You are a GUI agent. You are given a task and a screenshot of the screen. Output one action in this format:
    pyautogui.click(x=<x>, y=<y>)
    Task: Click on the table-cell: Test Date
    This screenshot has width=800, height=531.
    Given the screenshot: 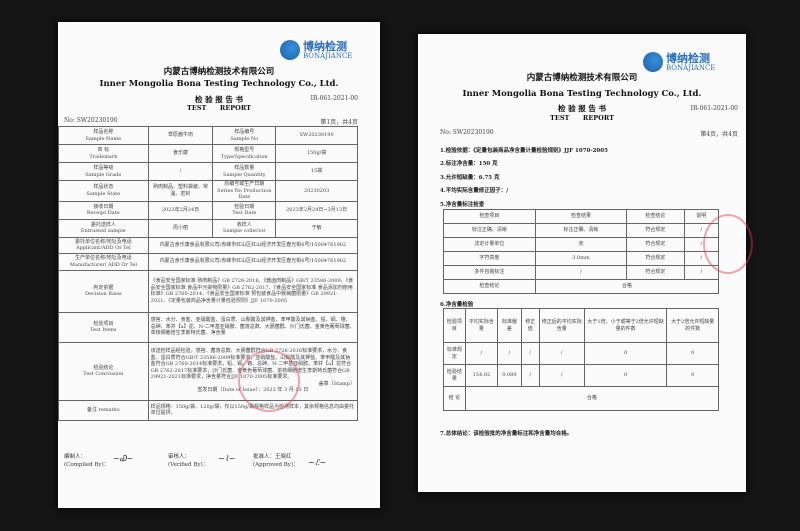 What is the action you would take?
    pyautogui.click(x=244, y=213)
    